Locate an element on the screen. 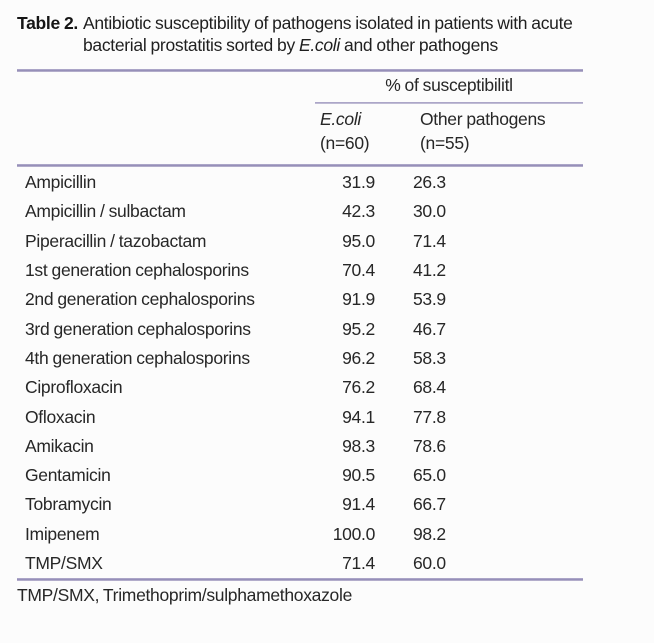 The image size is (654, 643). table-number-label: Table 2. is located at coordinates (47, 23).